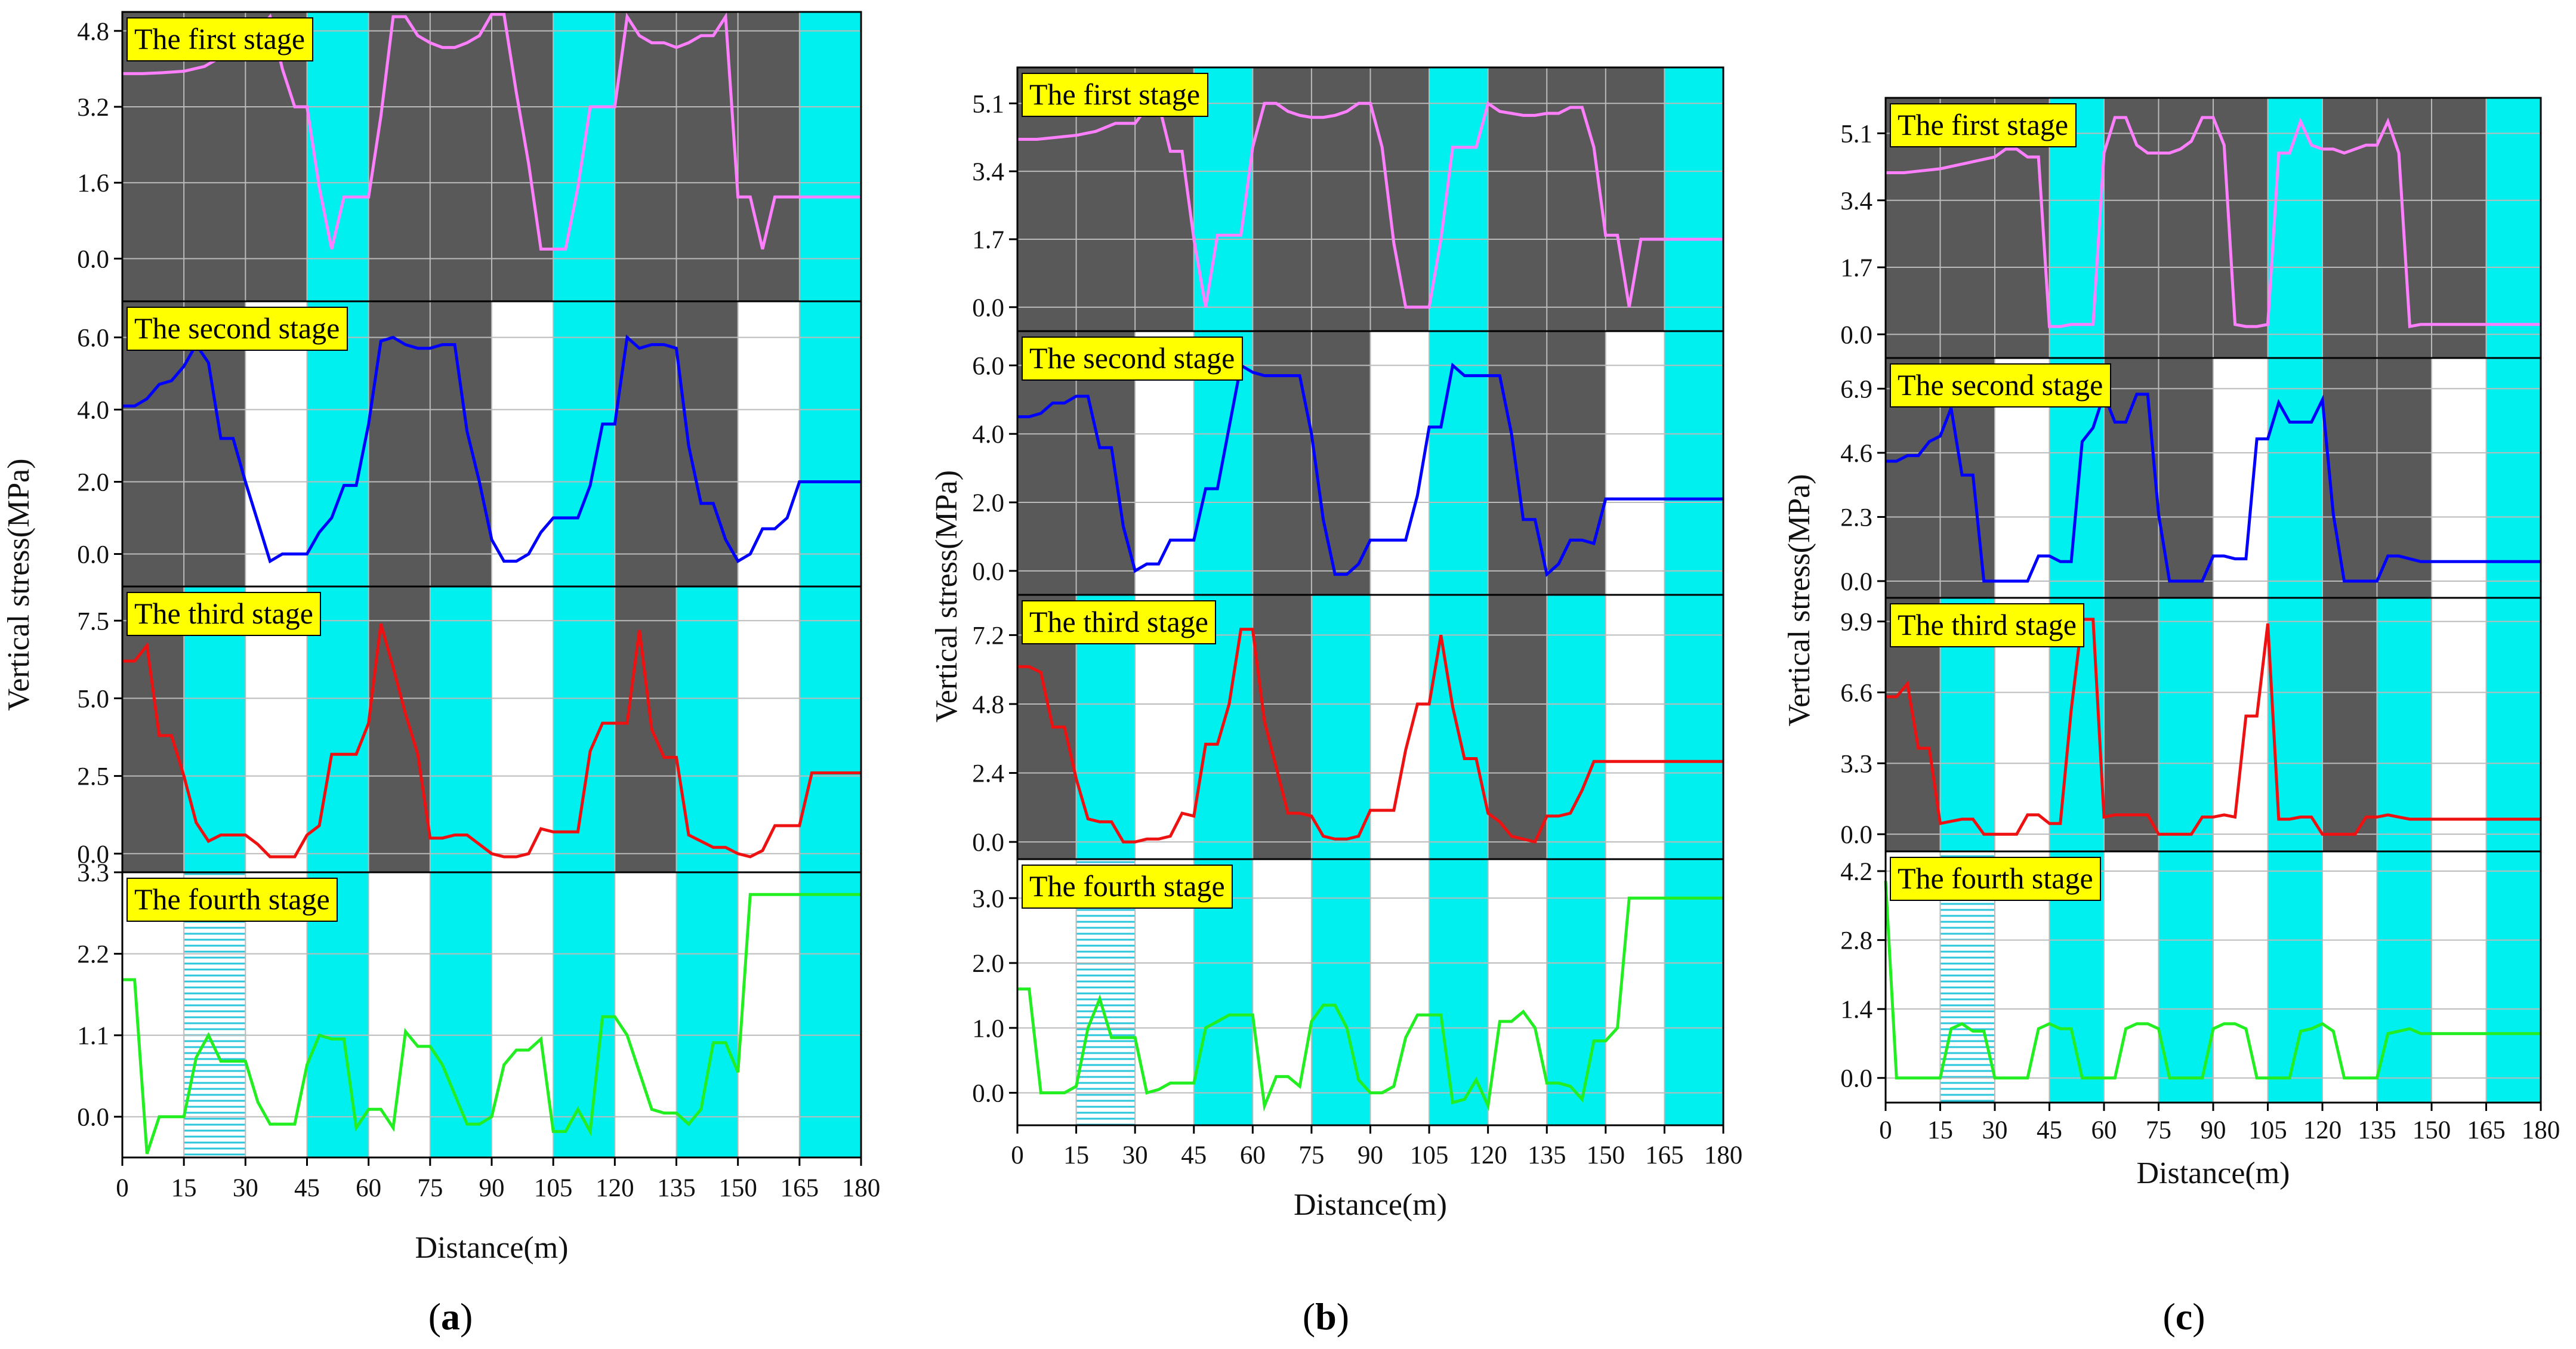  I want to click on x-tick-label: 120, so click(1488, 1155).